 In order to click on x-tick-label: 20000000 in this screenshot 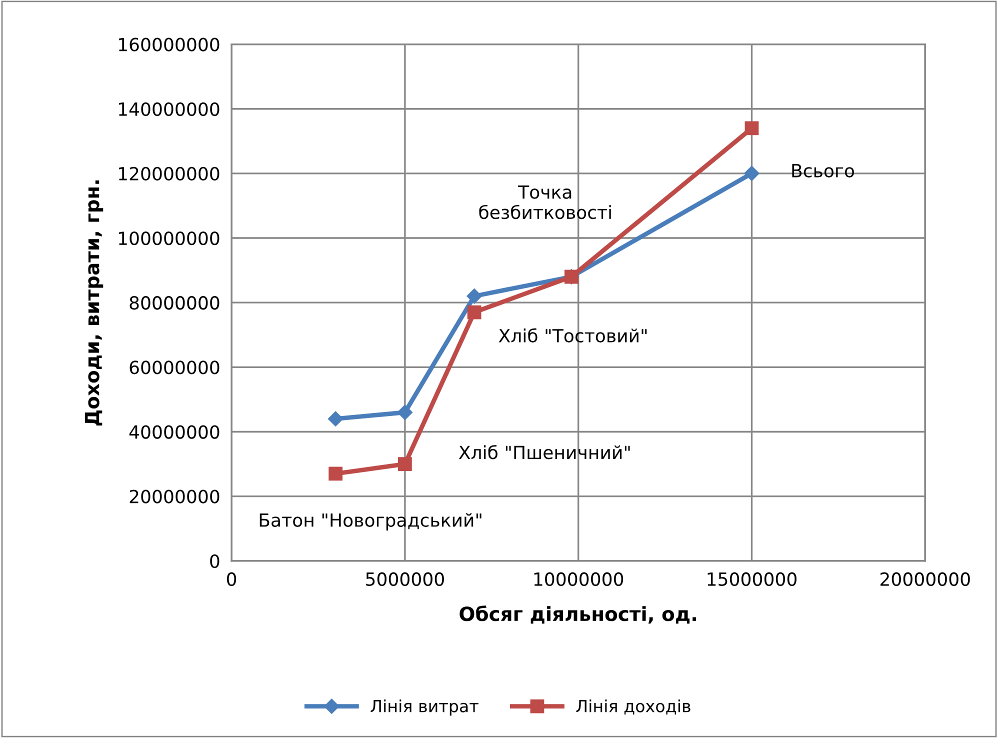, I will do `click(925, 579)`.